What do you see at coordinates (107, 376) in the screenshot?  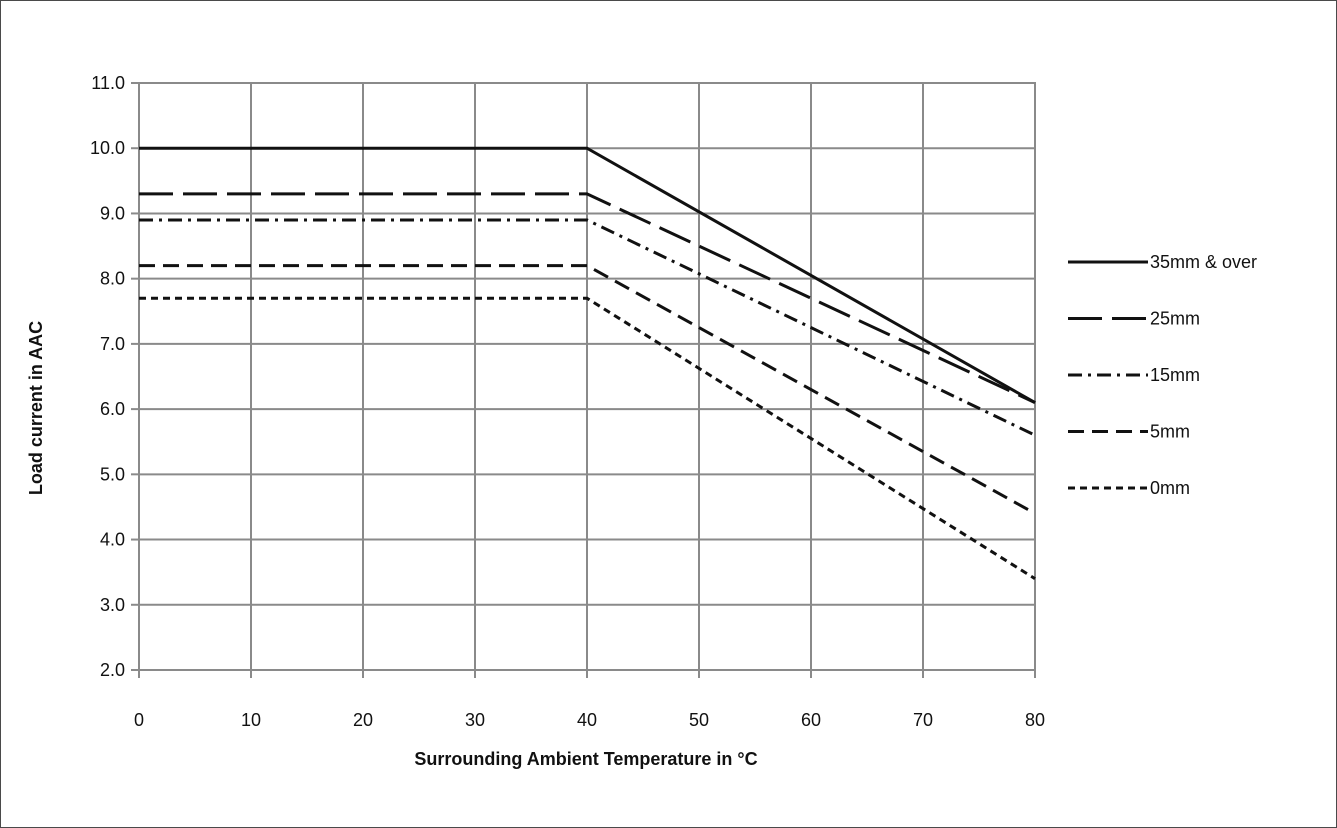 I see `y-axis-ticks: 2.0 3.0 4.0 5.0 6.0 7.0 8.0 9.0 10.0 11.0` at bounding box center [107, 376].